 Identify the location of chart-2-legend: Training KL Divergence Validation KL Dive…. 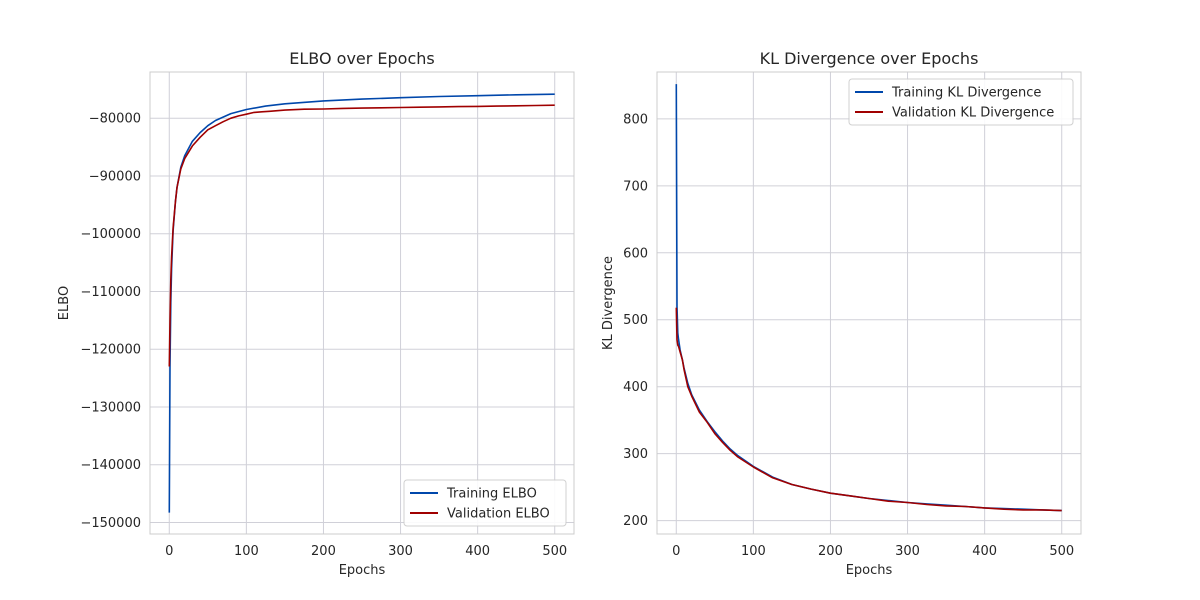
(961, 102).